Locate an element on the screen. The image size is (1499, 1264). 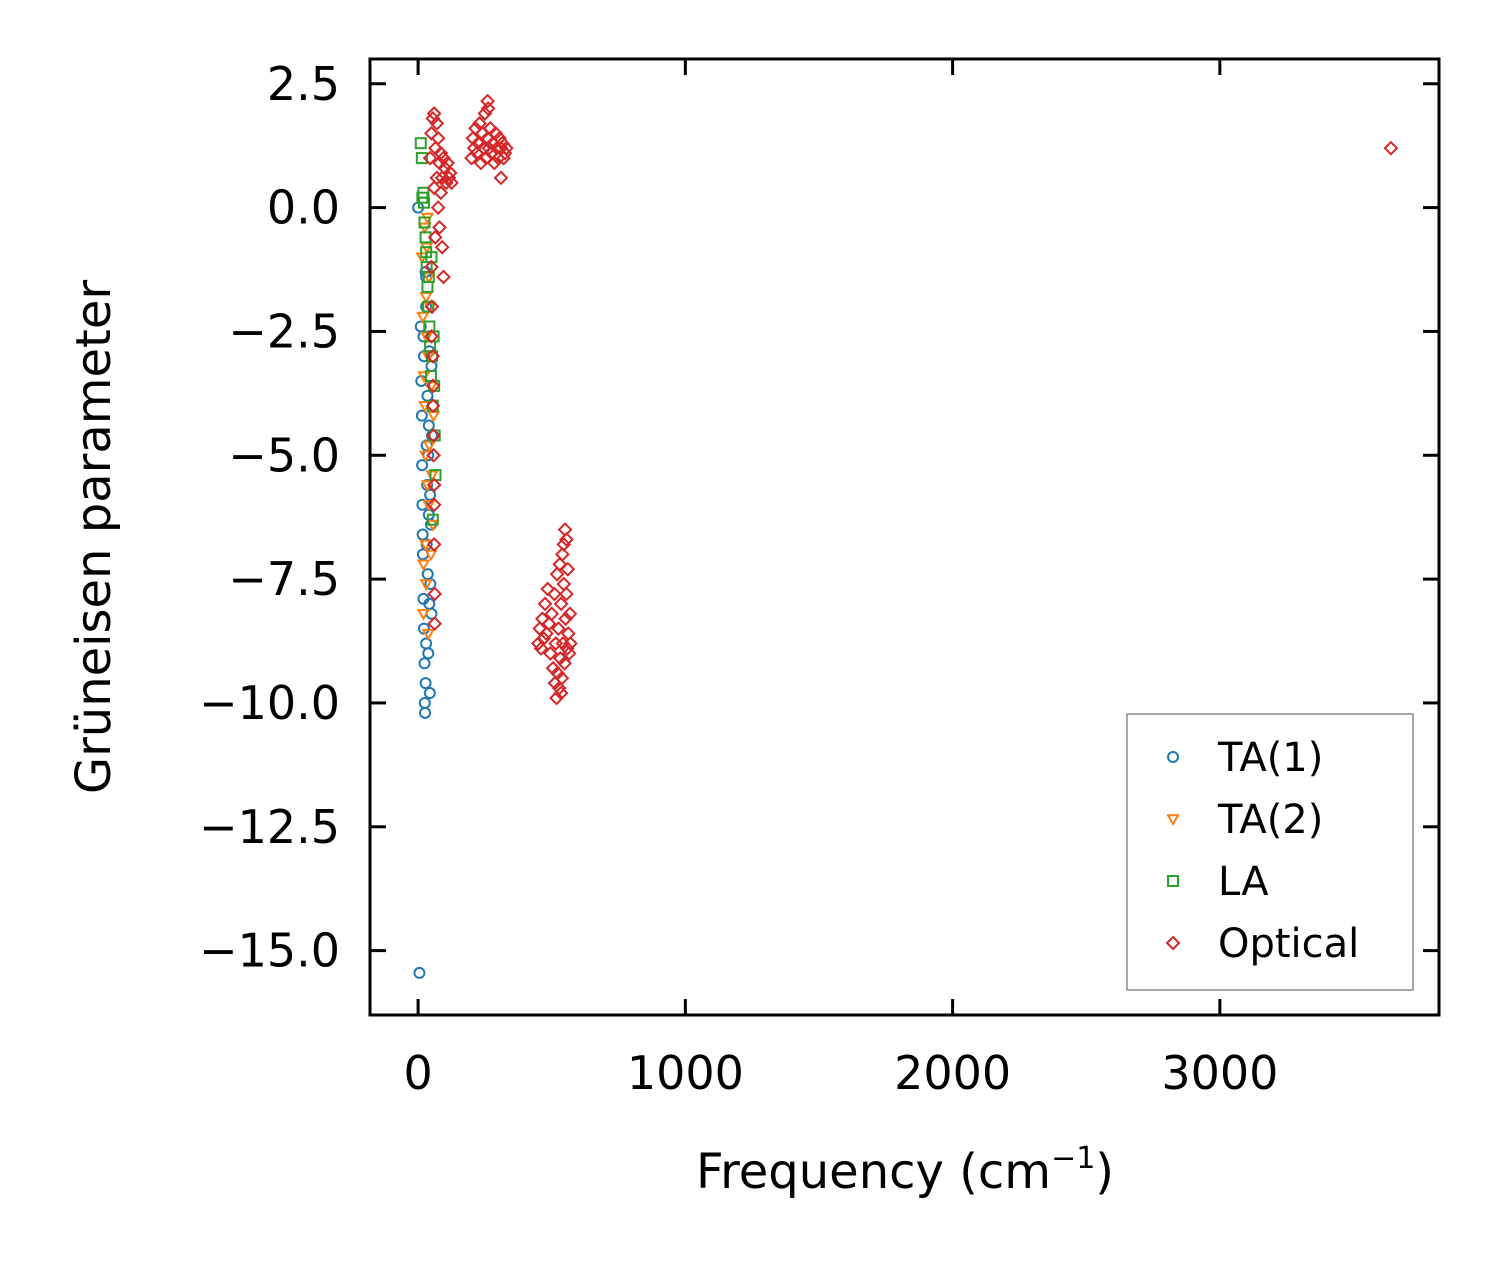
y-tick-label: −5.0 is located at coordinates (284, 455).